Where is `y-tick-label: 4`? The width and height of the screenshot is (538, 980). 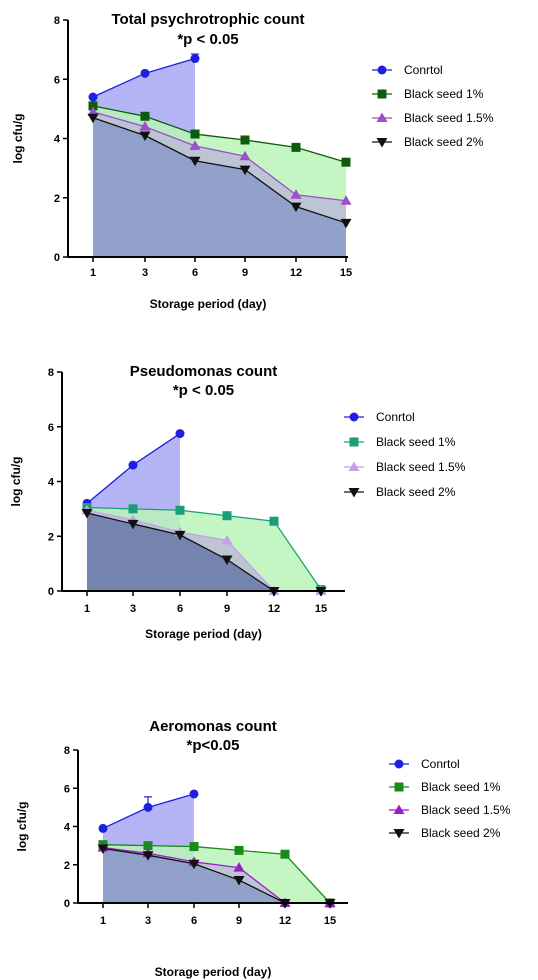 y-tick-label: 4 is located at coordinates (51, 483).